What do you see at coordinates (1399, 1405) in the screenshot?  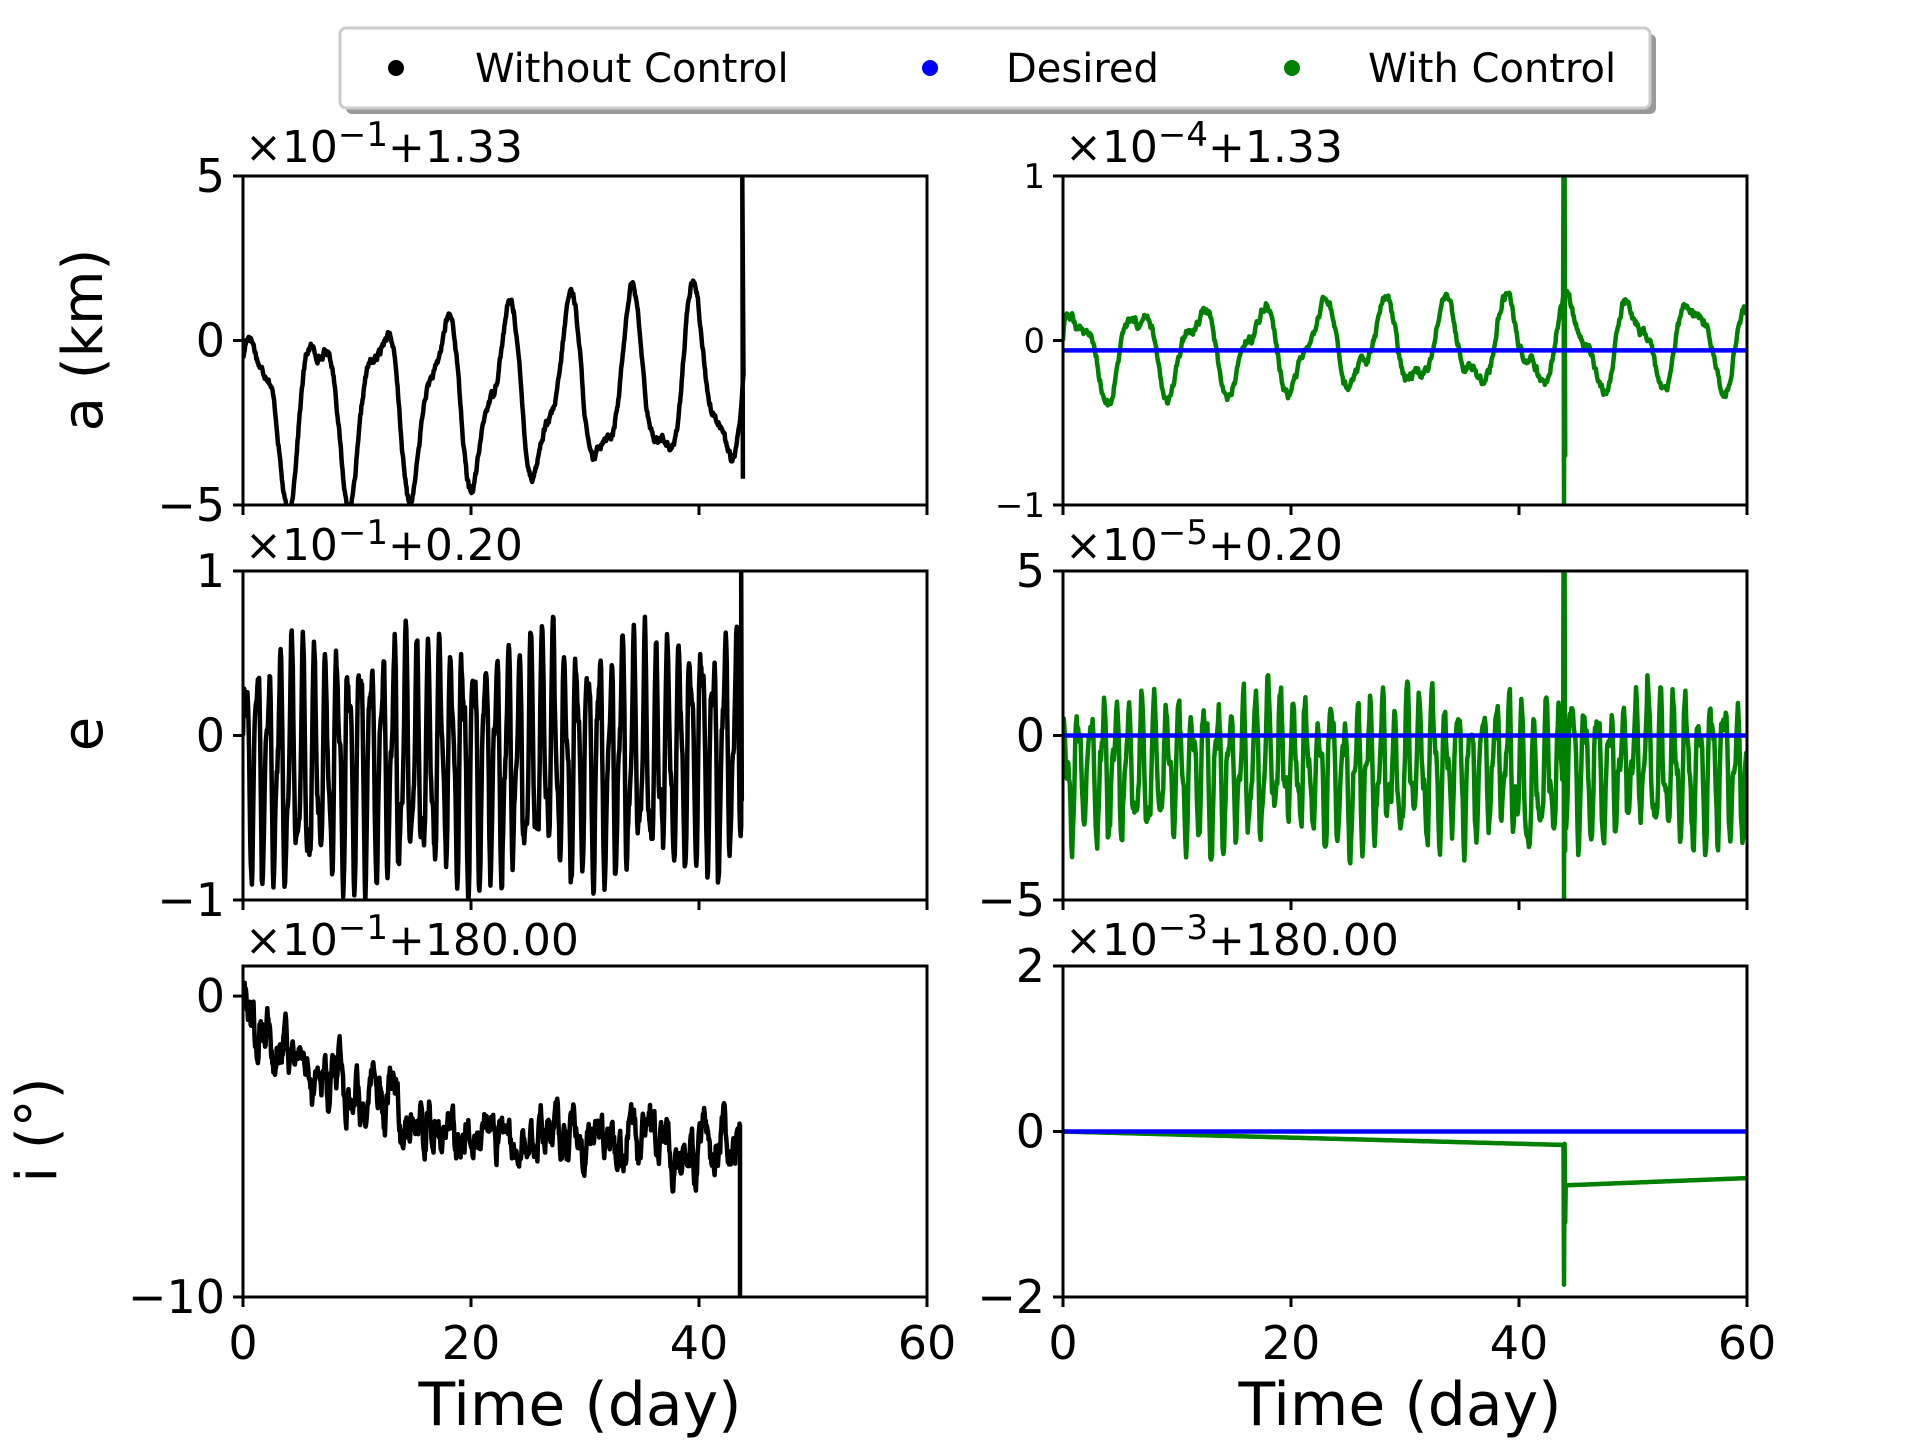 I see `xlabel-right: Time (day)` at bounding box center [1399, 1405].